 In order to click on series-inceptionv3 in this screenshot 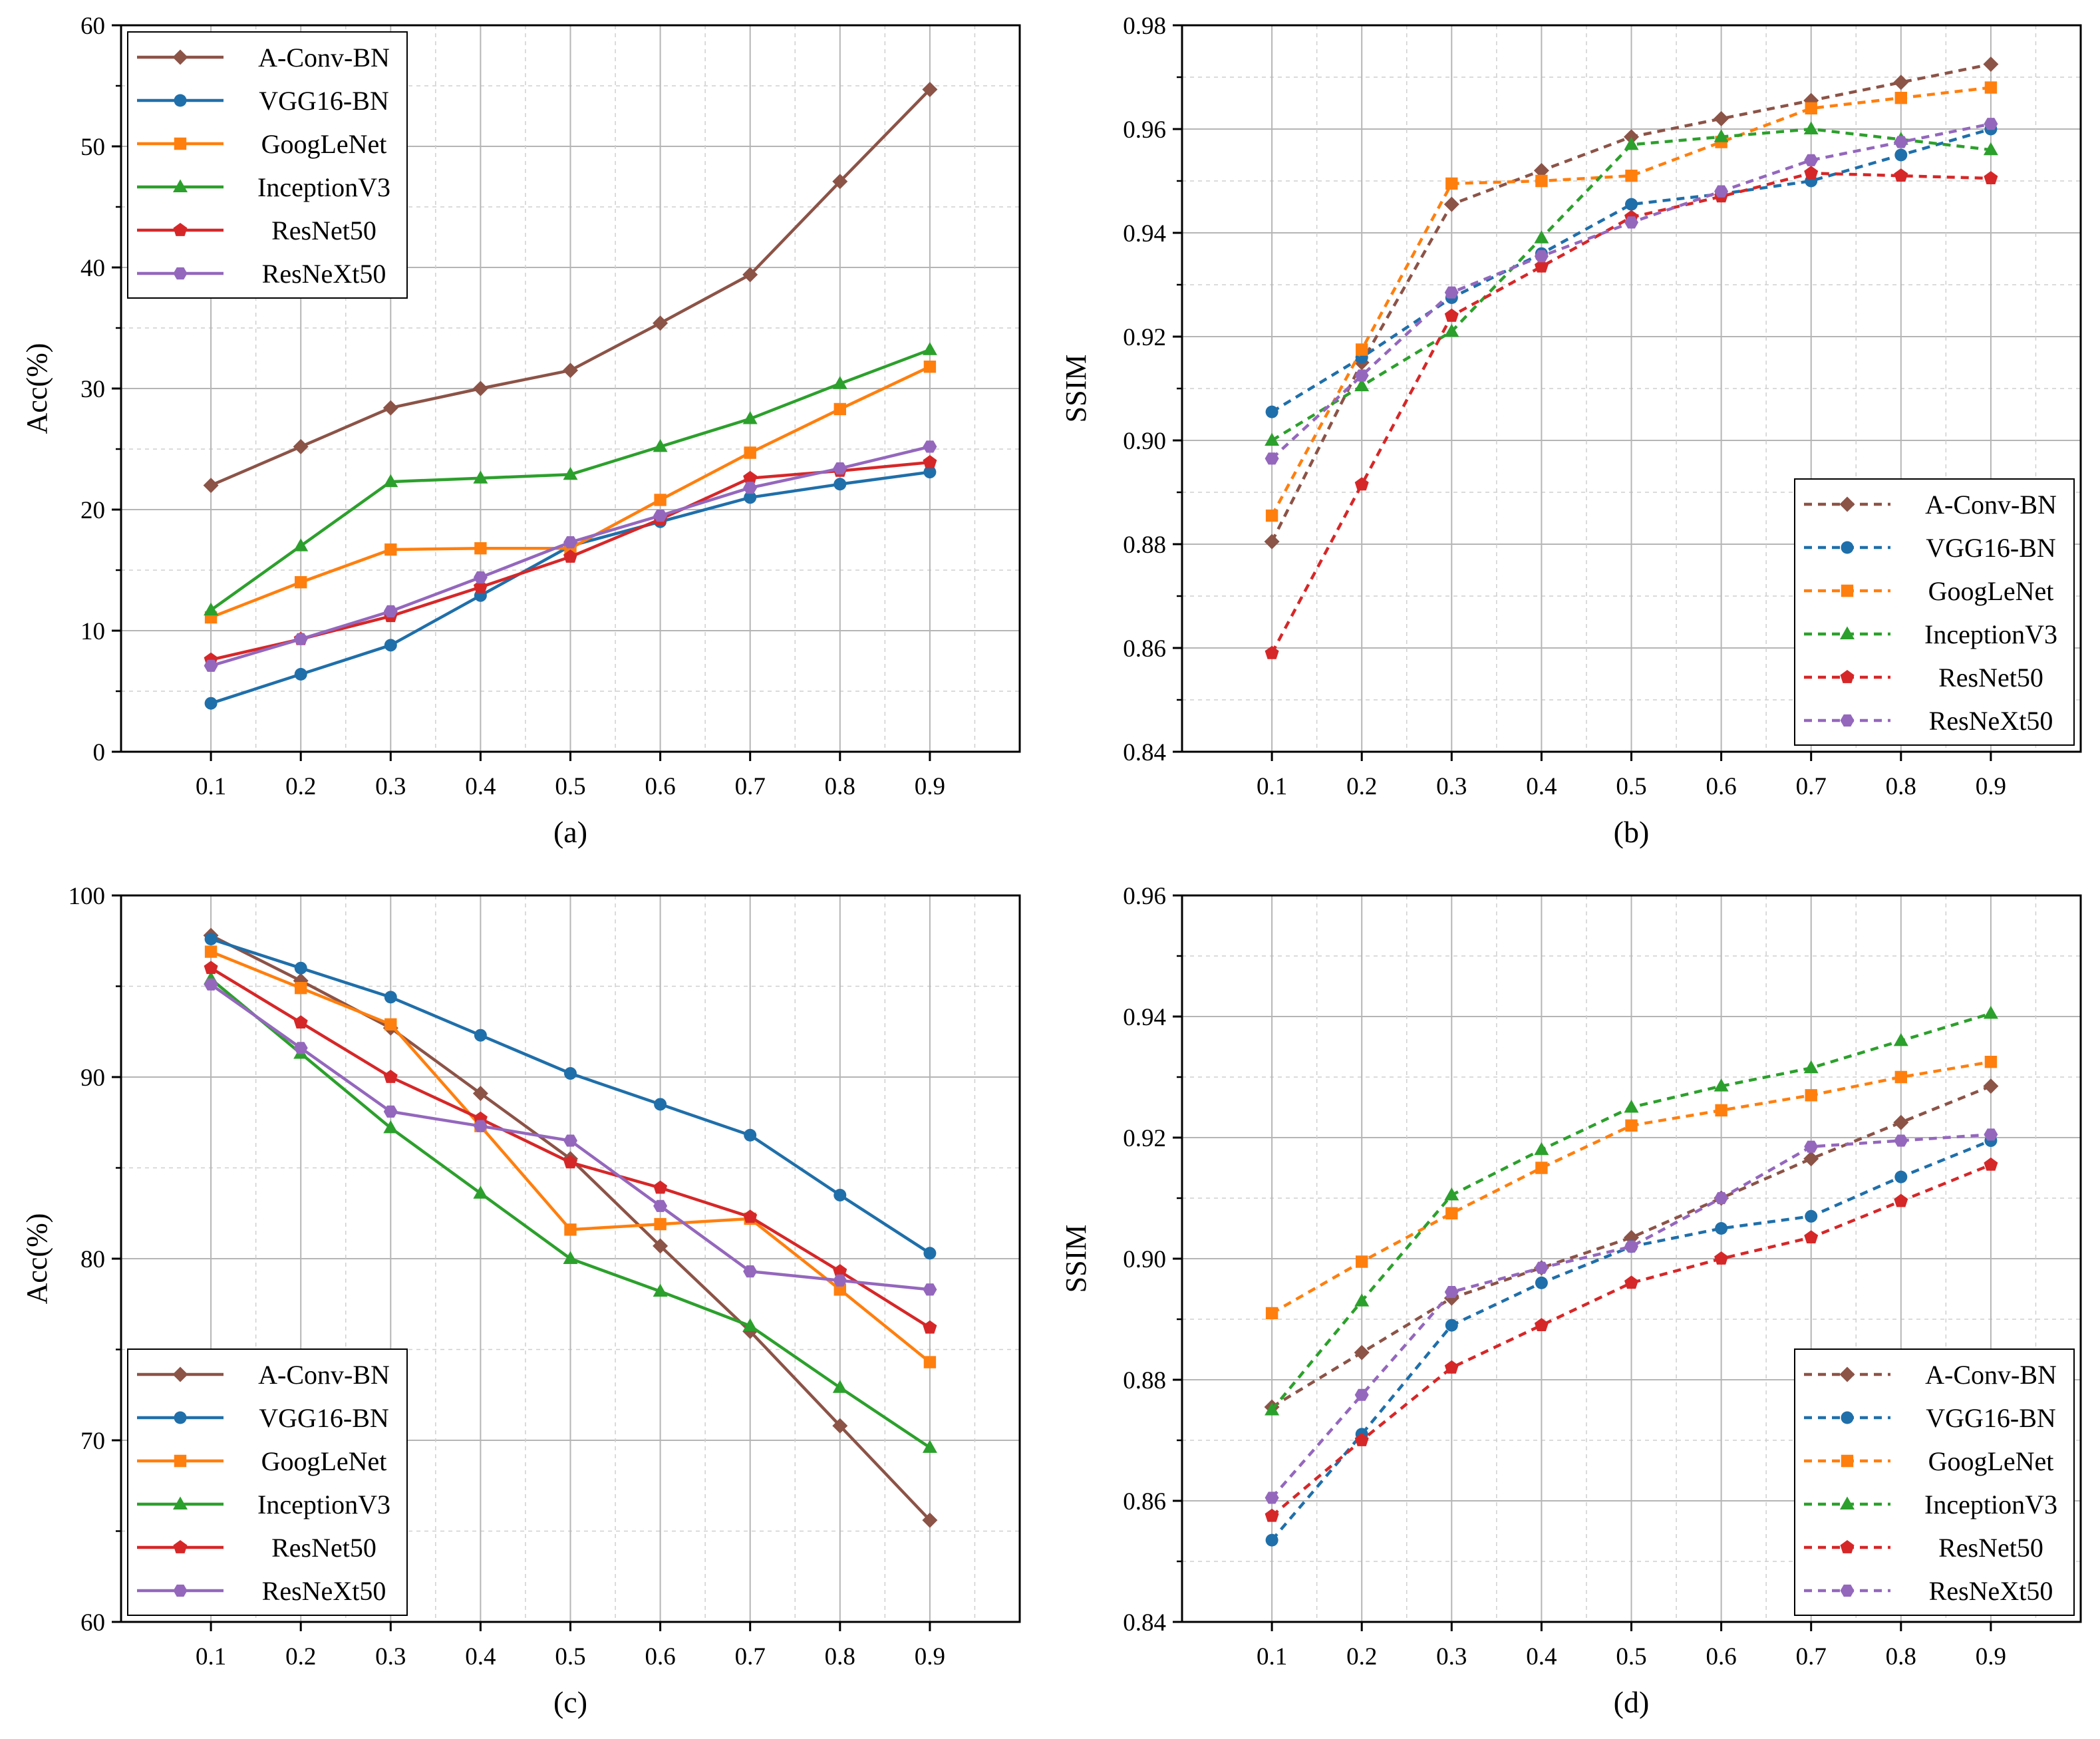, I will do `click(1631, 1210)`.